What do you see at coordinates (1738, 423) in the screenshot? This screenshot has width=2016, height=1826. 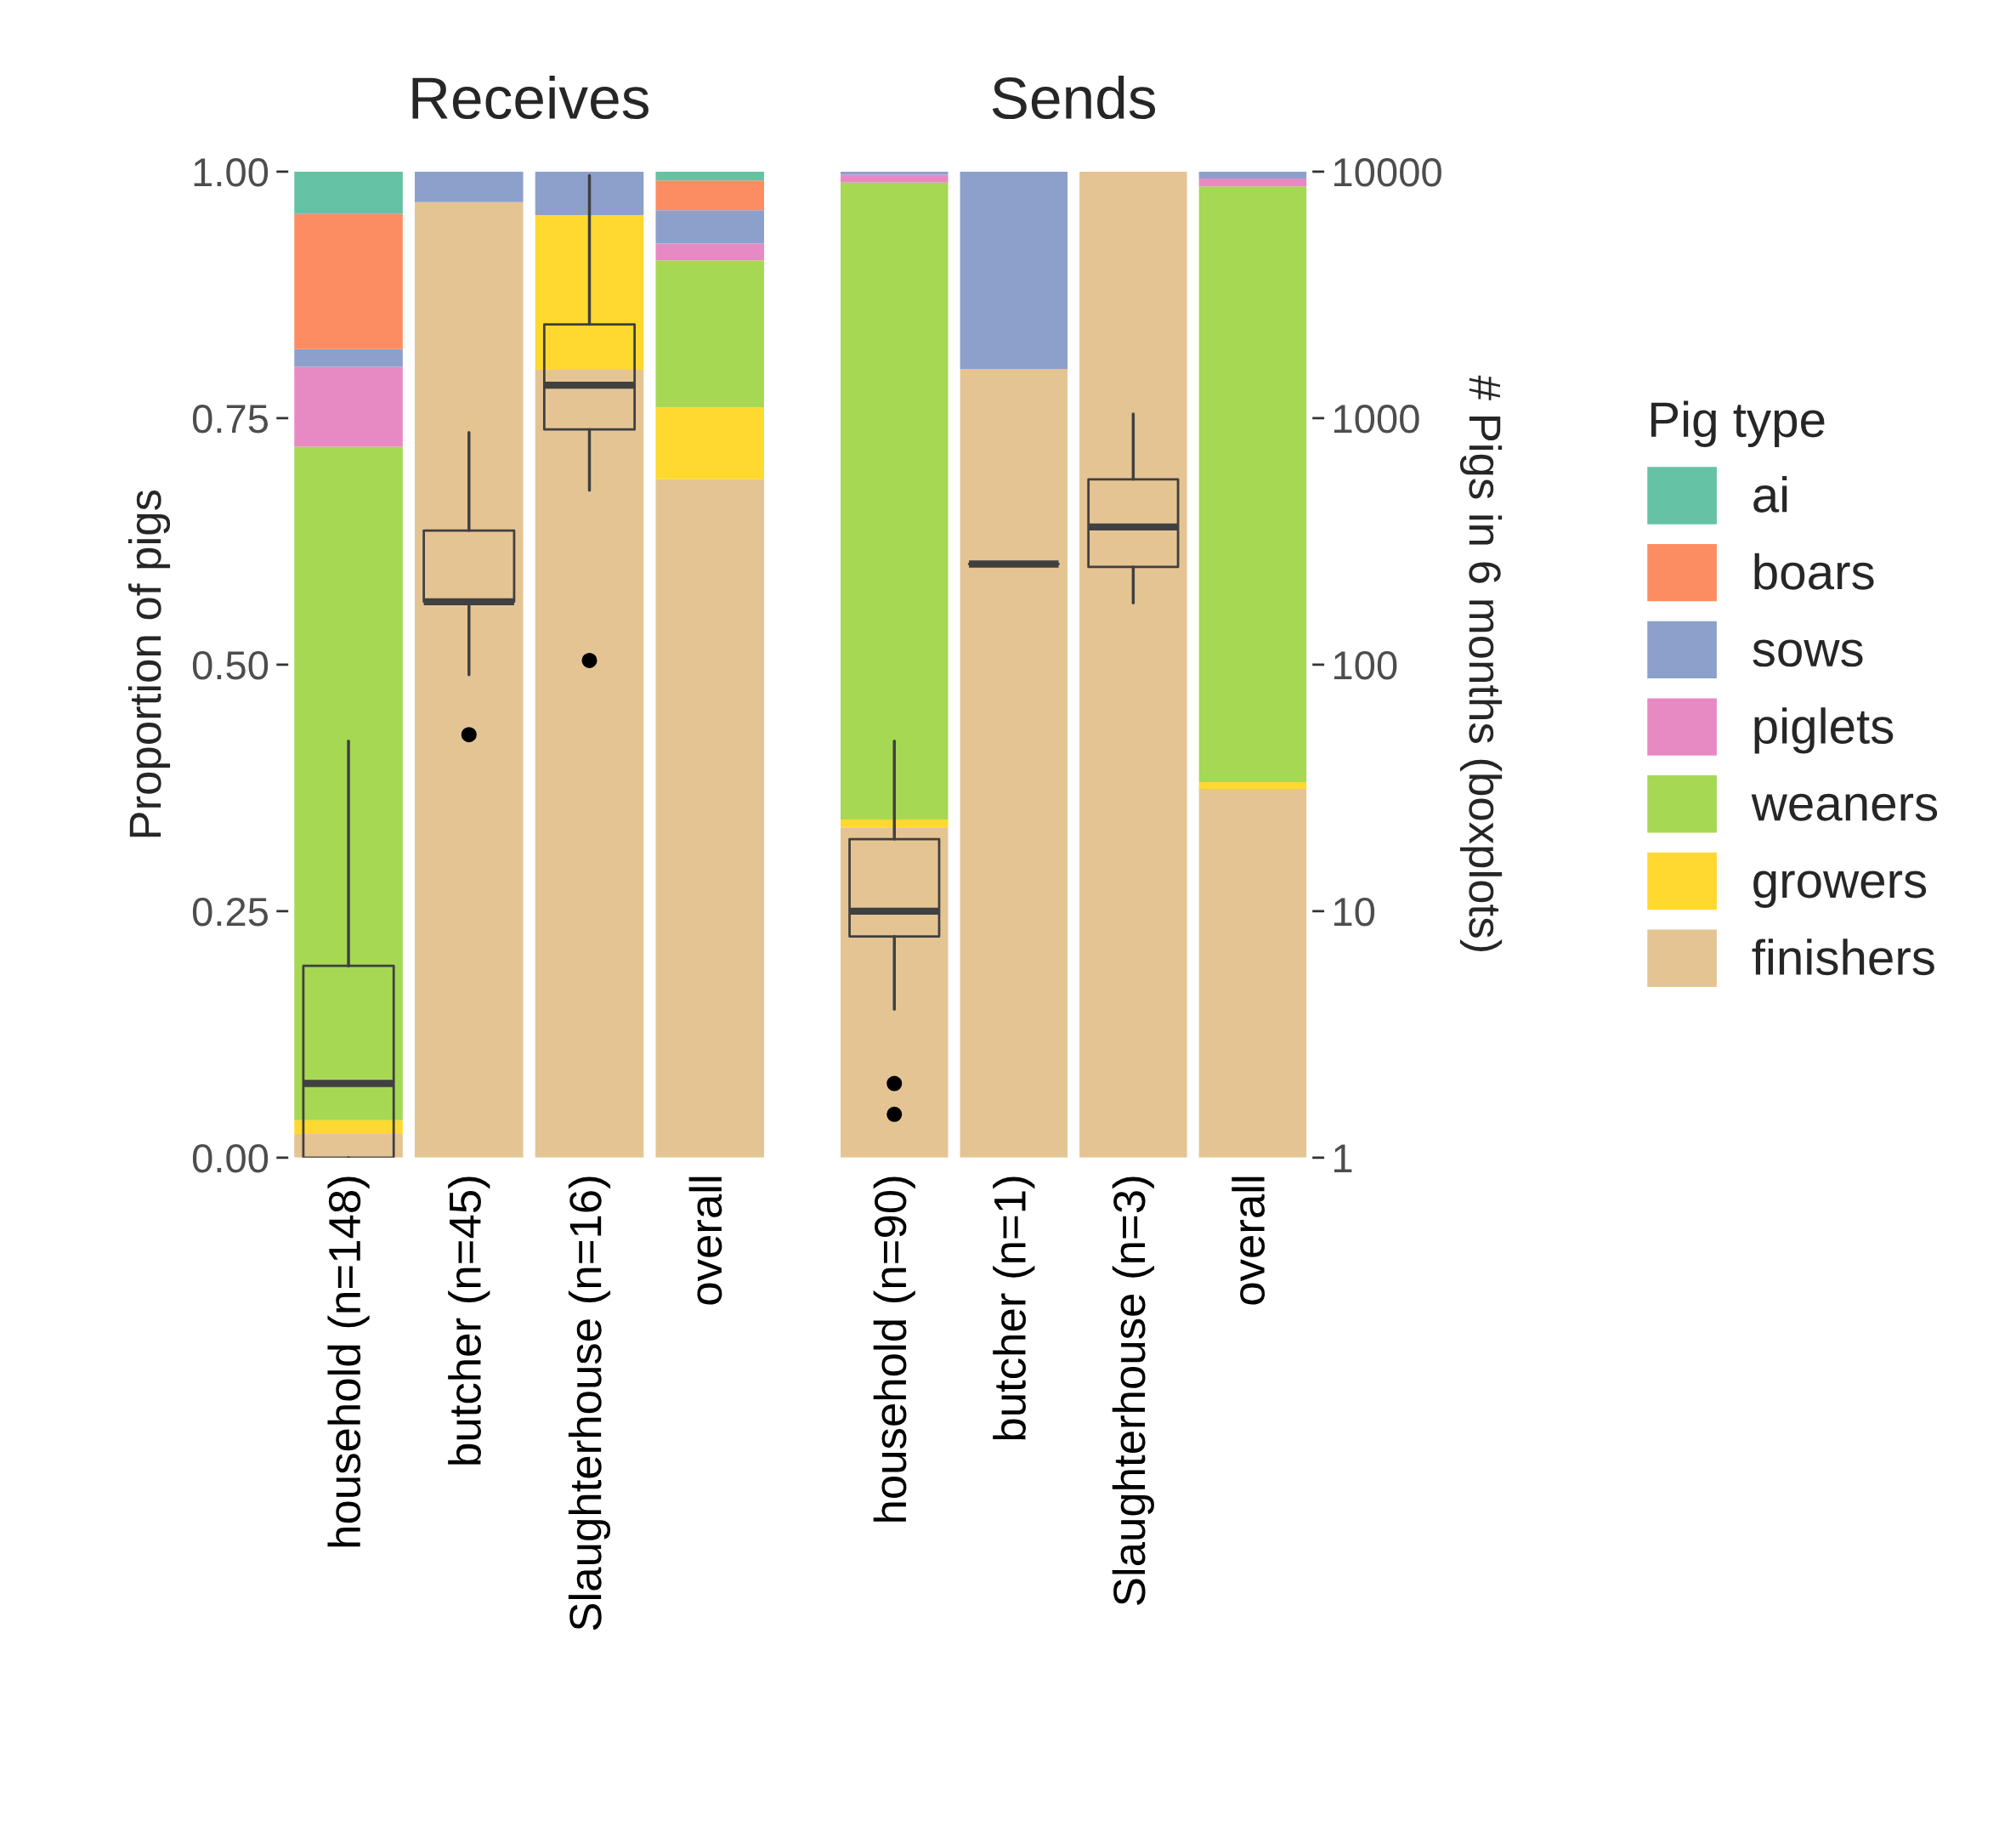 I see `legend-title: Pig type` at bounding box center [1738, 423].